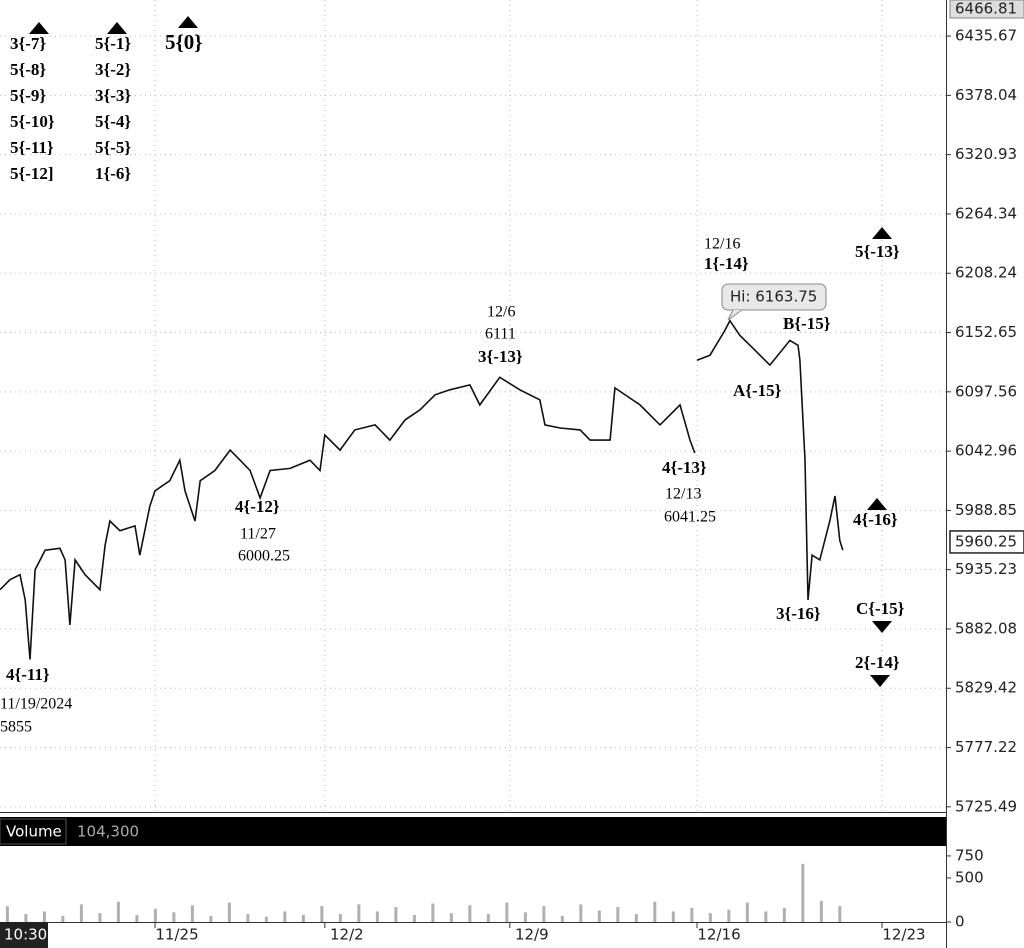  Describe the element at coordinates (986, 95) in the screenshot. I see `y-tick-label: 6378.04` at that location.